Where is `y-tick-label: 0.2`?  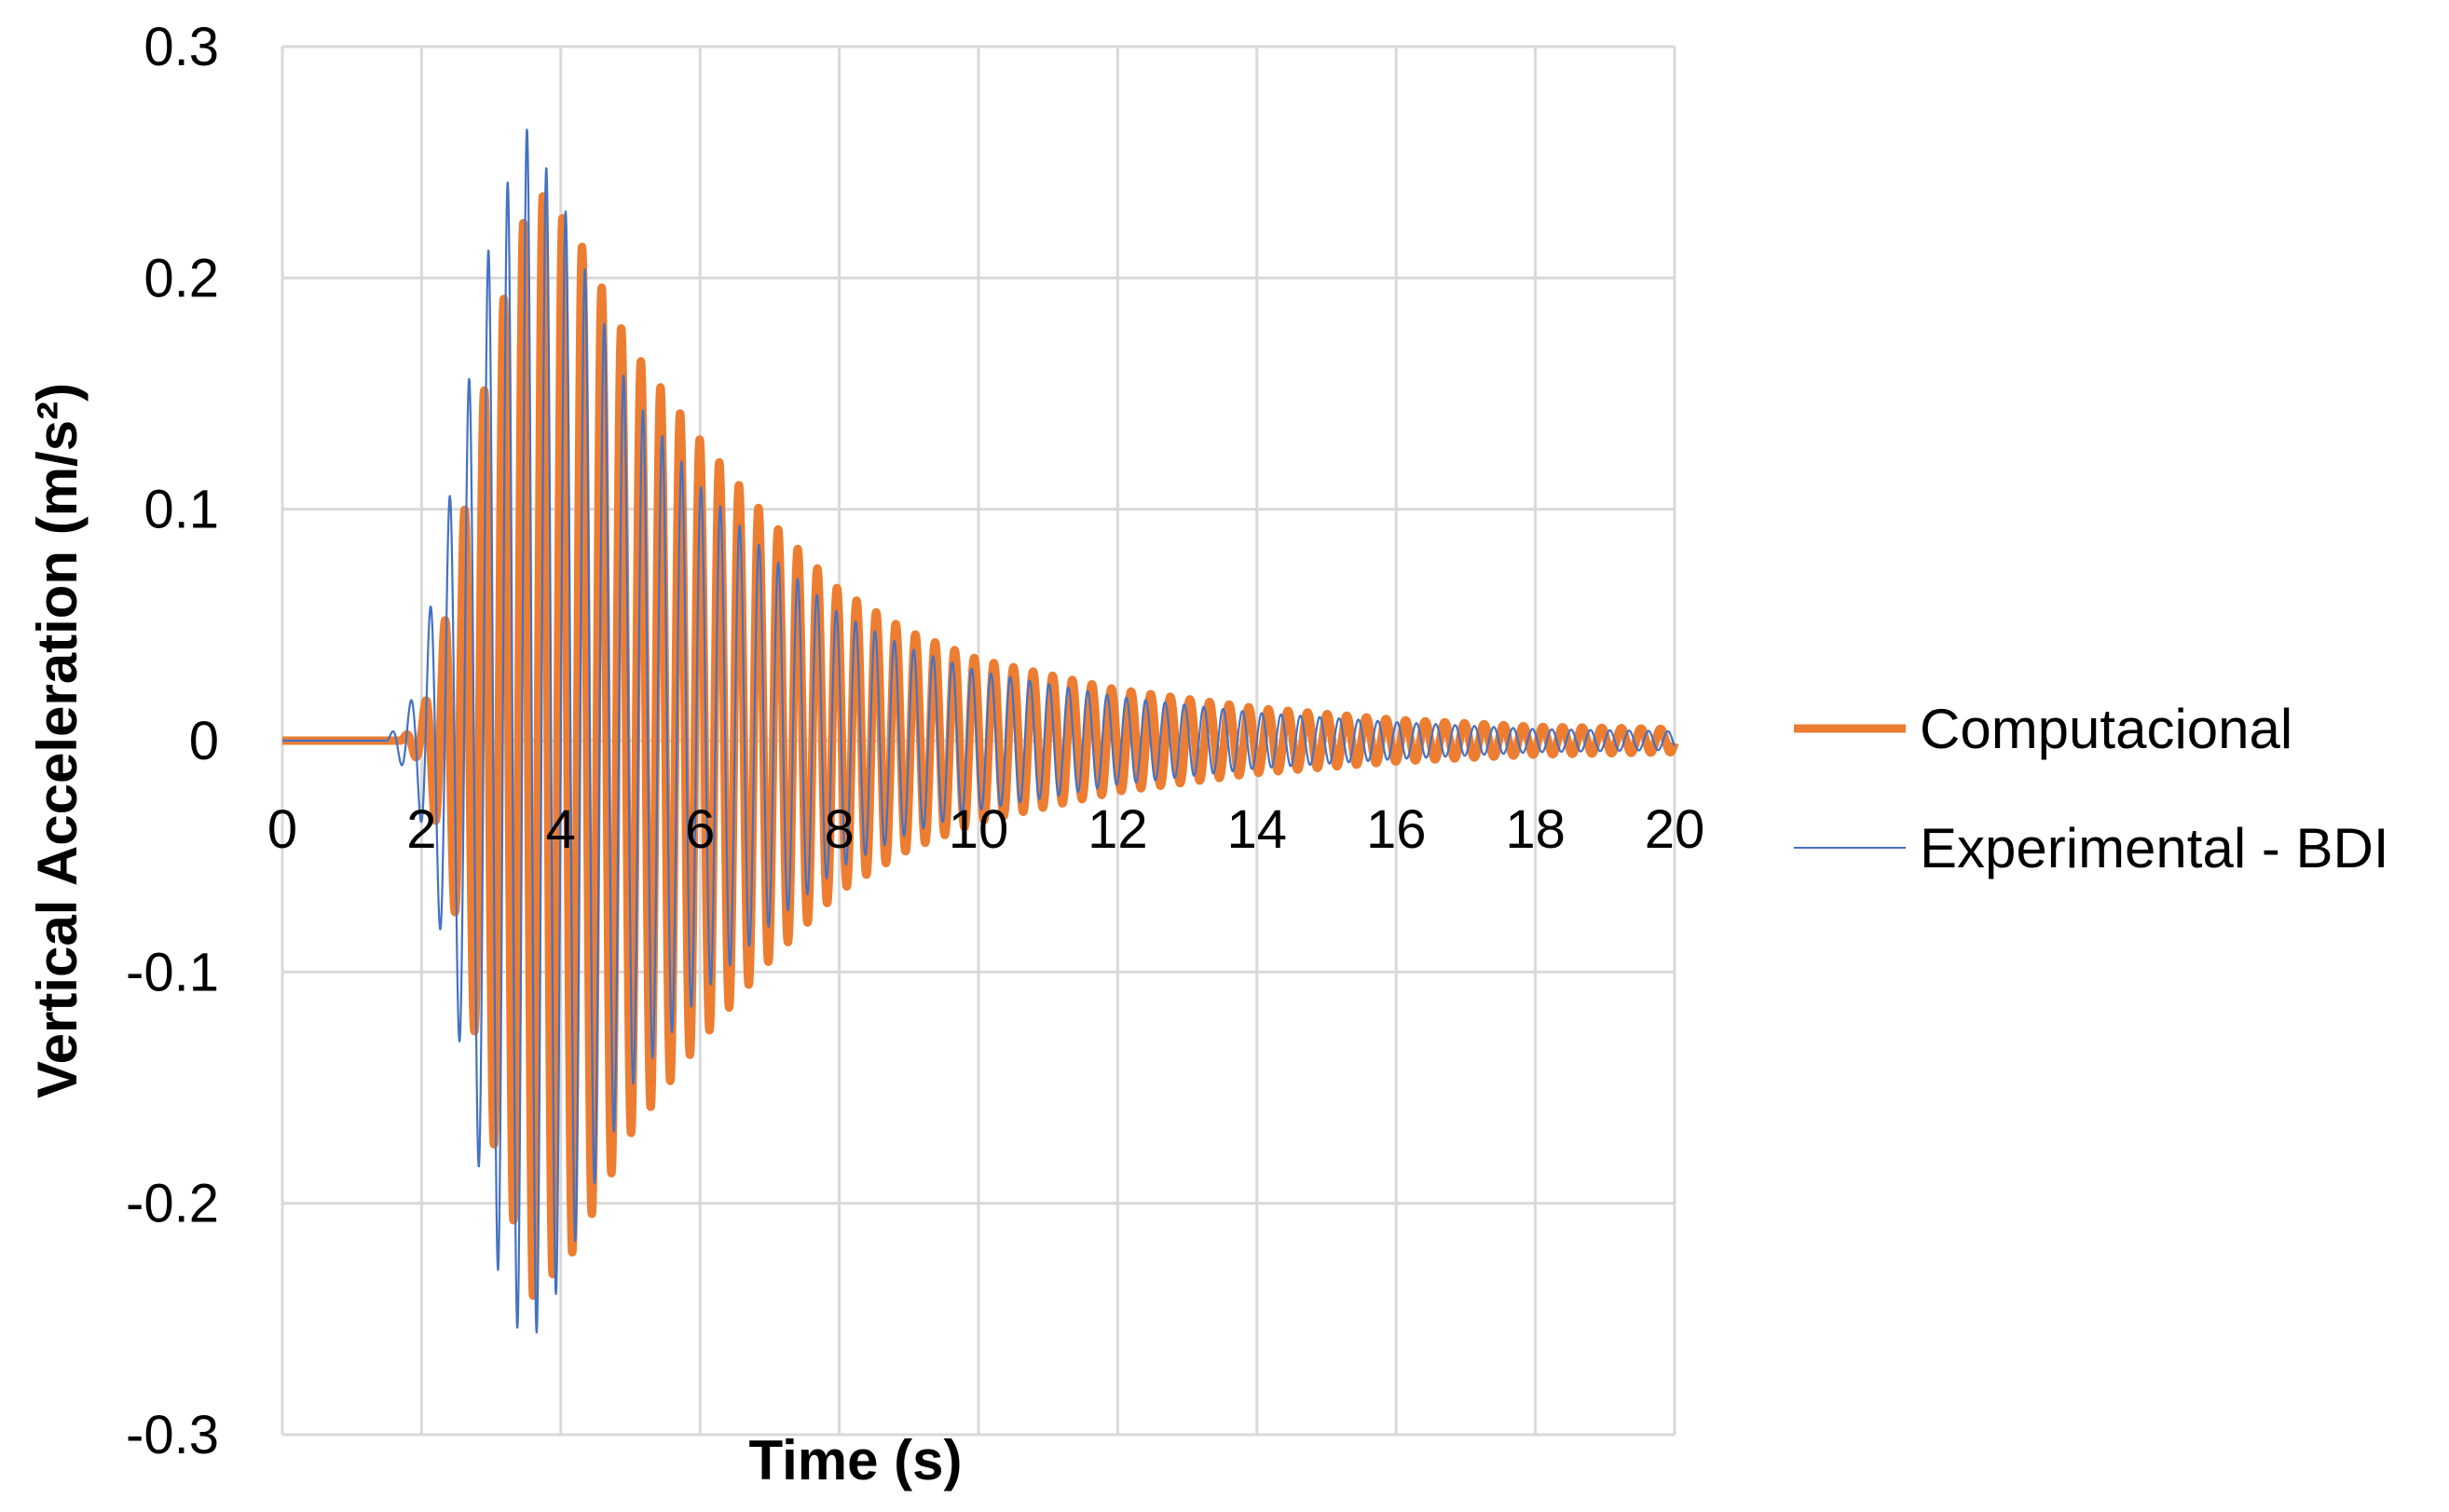 y-tick-label: 0.2 is located at coordinates (181, 278).